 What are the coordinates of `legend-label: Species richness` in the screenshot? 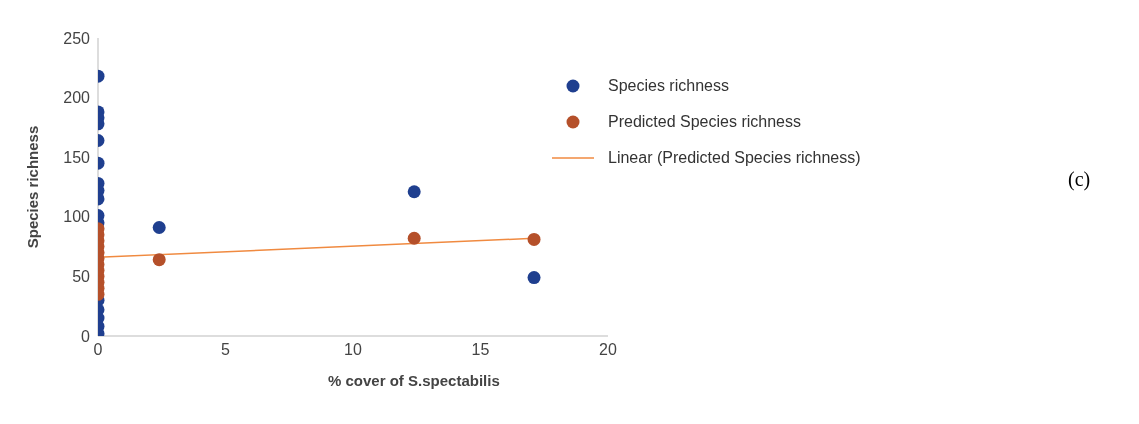 It's located at (668, 86).